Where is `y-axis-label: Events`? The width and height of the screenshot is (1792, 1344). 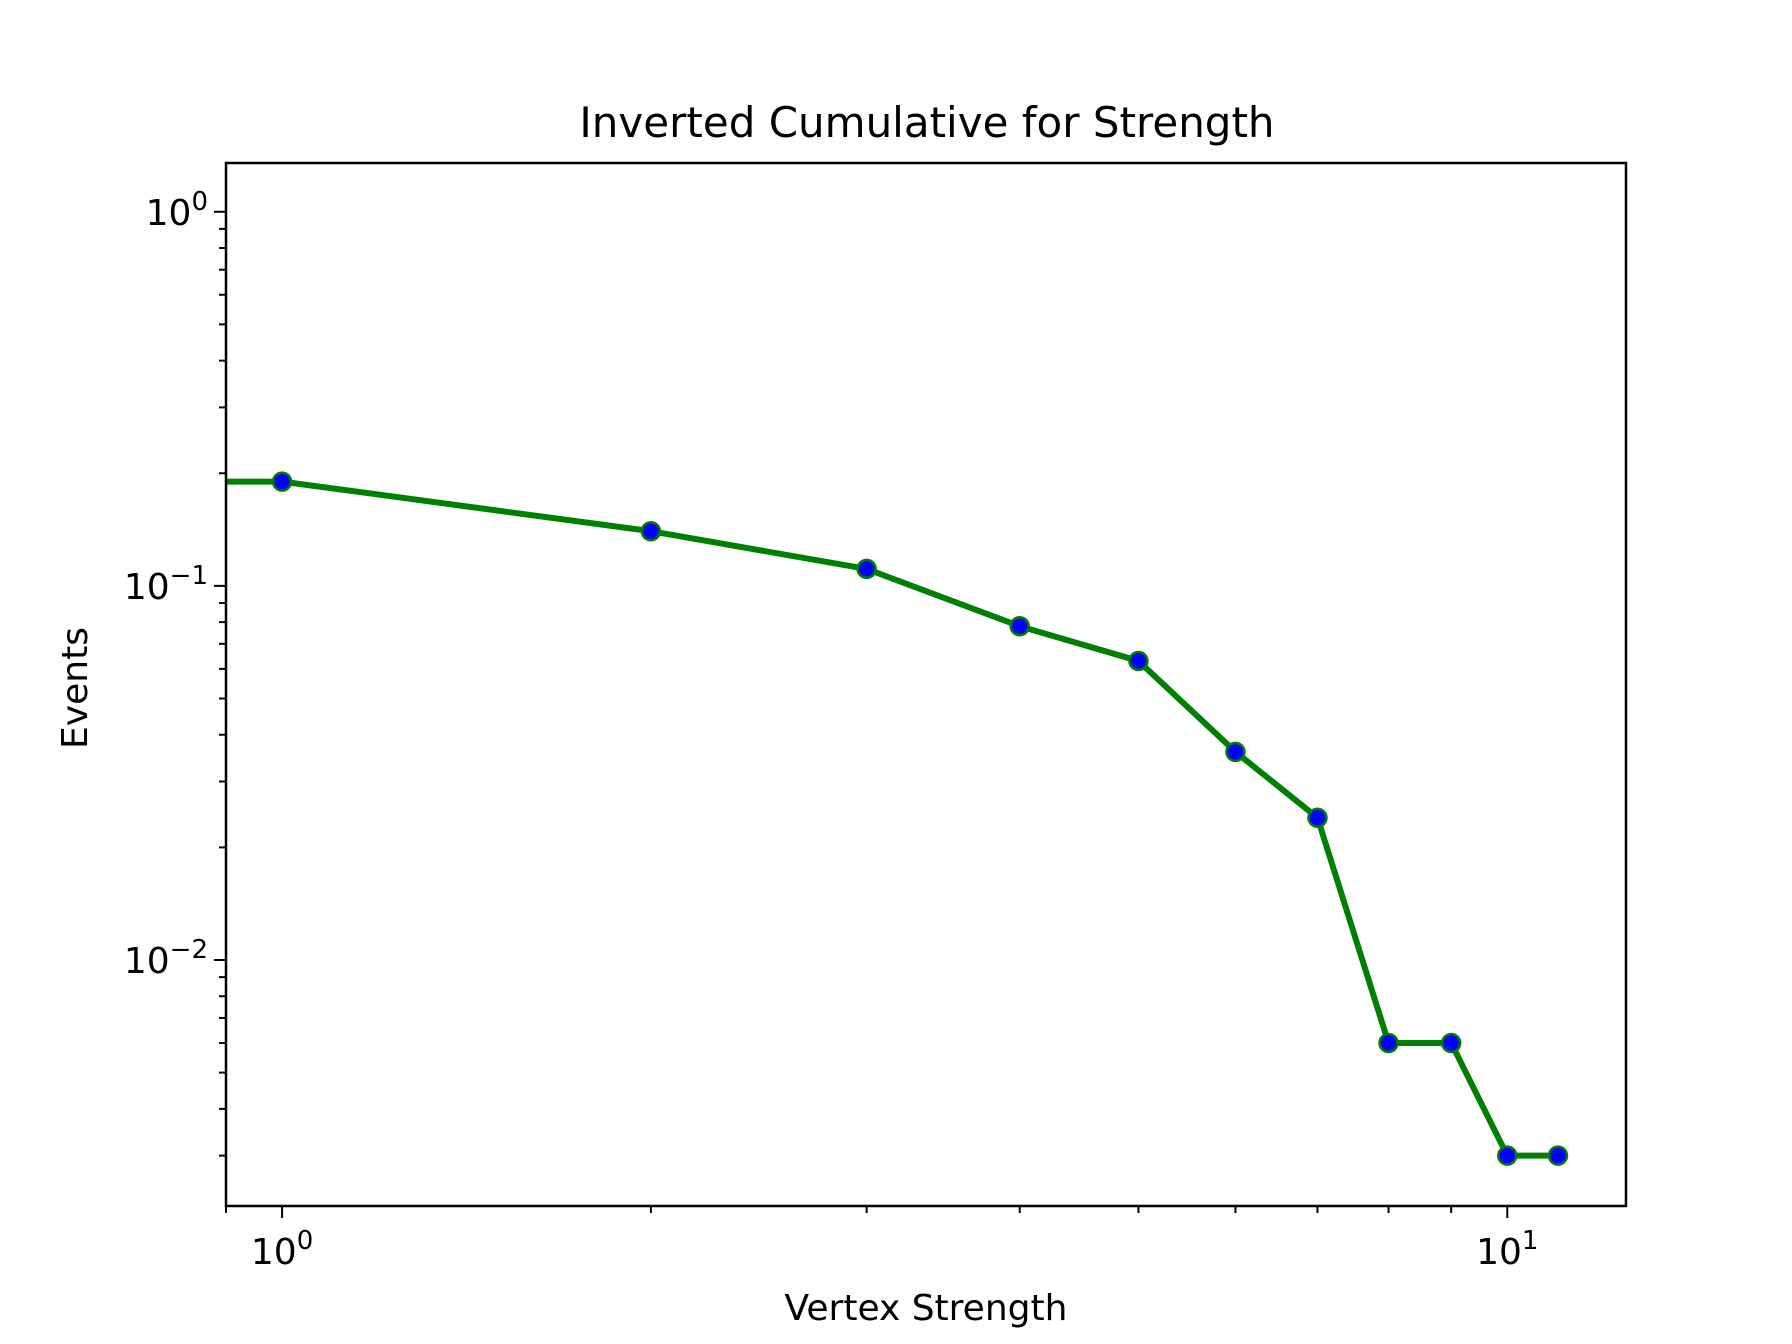
y-axis-label: Events is located at coordinates (75, 688).